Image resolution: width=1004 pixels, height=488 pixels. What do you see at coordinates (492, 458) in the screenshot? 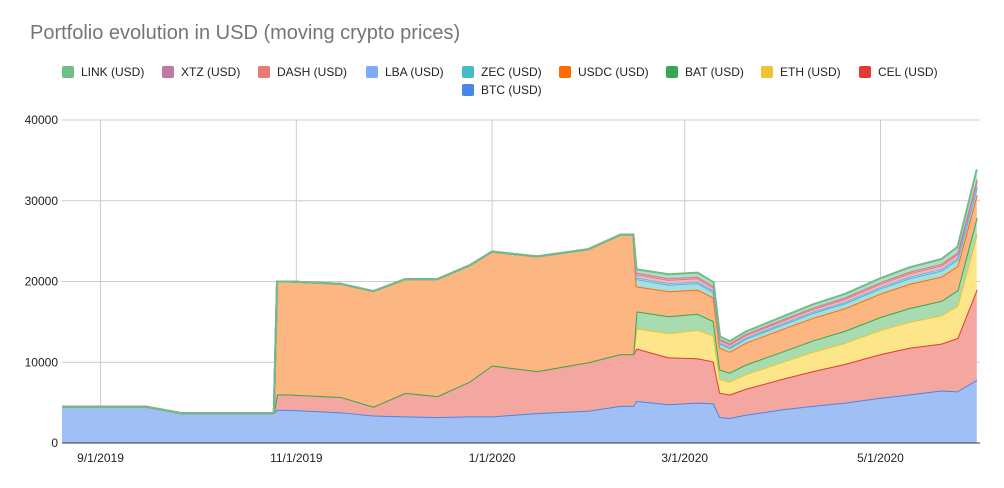
I see `x-tick-label: 1/1/2020` at bounding box center [492, 458].